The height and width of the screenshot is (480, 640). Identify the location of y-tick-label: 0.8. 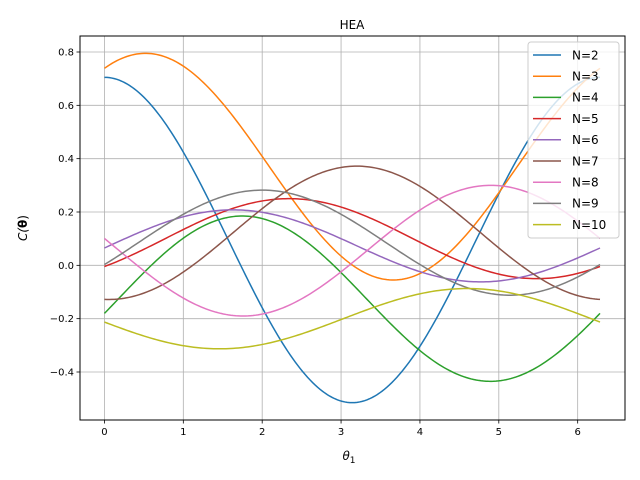
(66, 53).